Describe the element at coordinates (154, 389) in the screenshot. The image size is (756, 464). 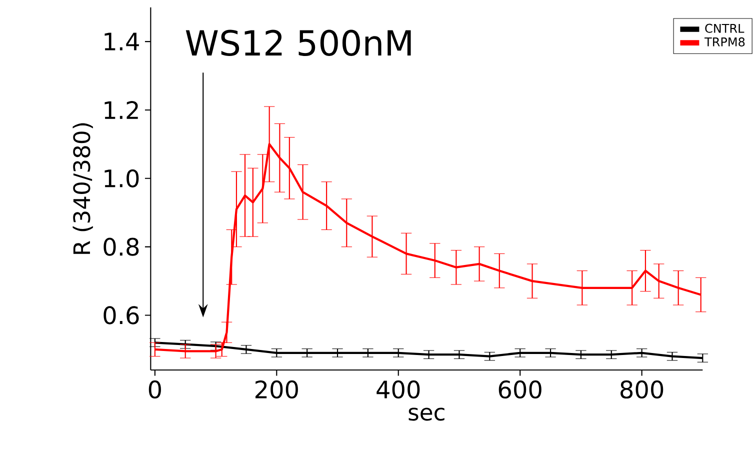
I see `x-tick-label: 0` at that location.